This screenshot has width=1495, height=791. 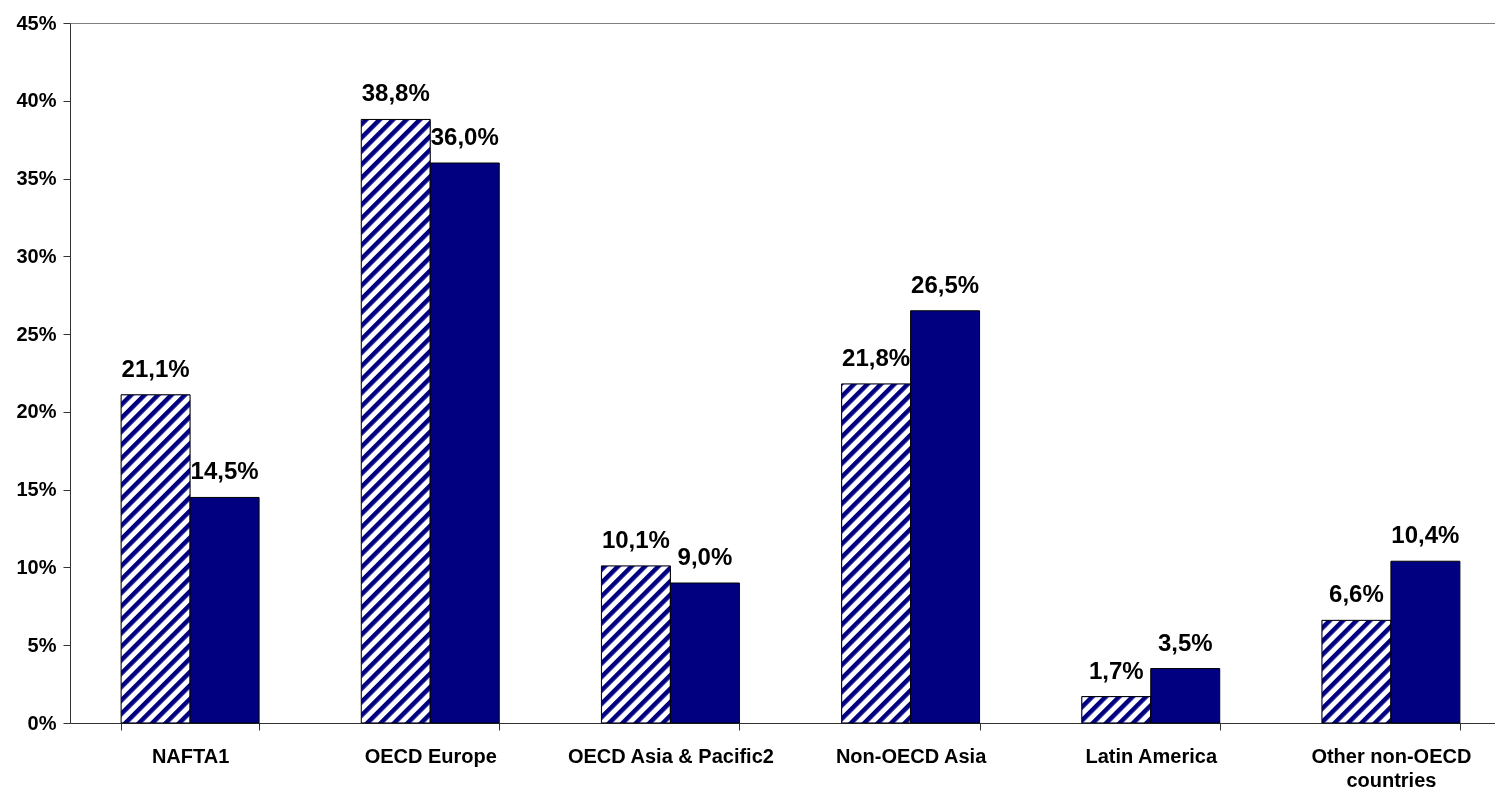 I want to click on data-label: 21,8%, so click(x=876, y=357).